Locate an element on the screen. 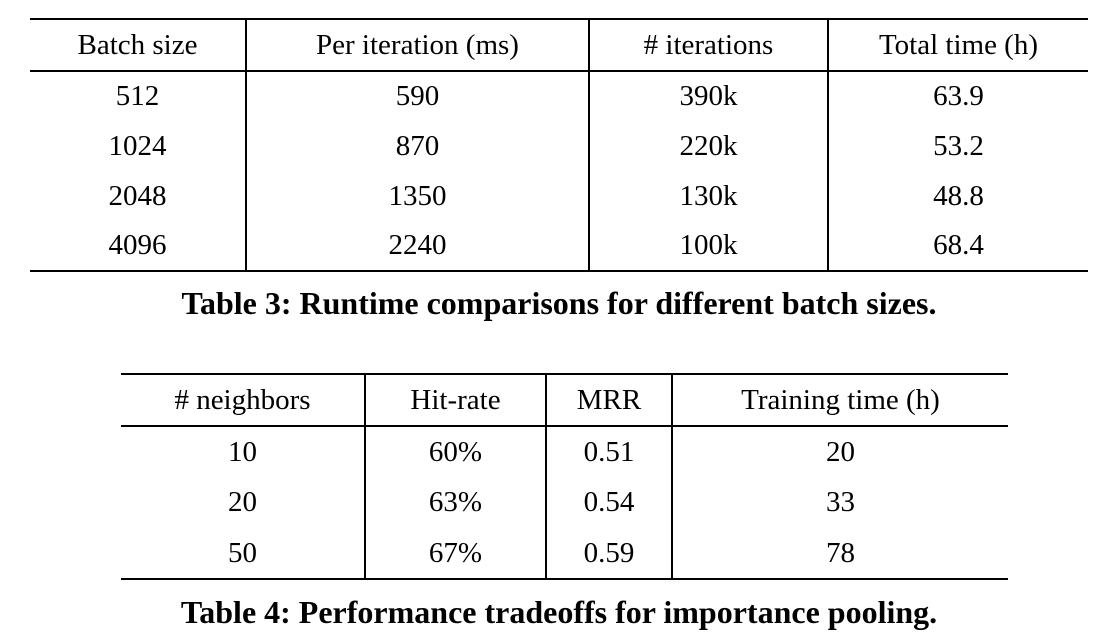 The width and height of the screenshot is (1118, 644). column-header-num-iterations: # iterations is located at coordinates (709, 45).